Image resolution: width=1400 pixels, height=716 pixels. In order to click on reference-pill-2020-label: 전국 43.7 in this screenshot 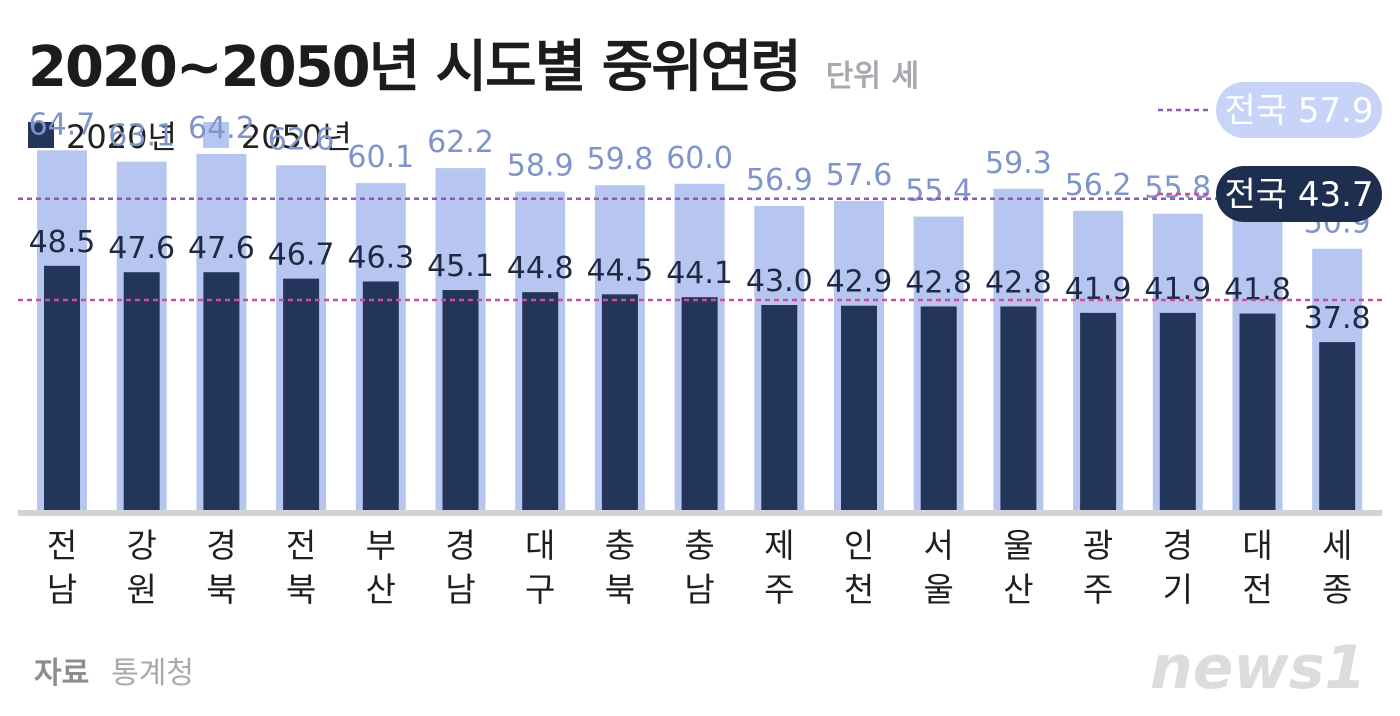, I will do `click(1298, 195)`.